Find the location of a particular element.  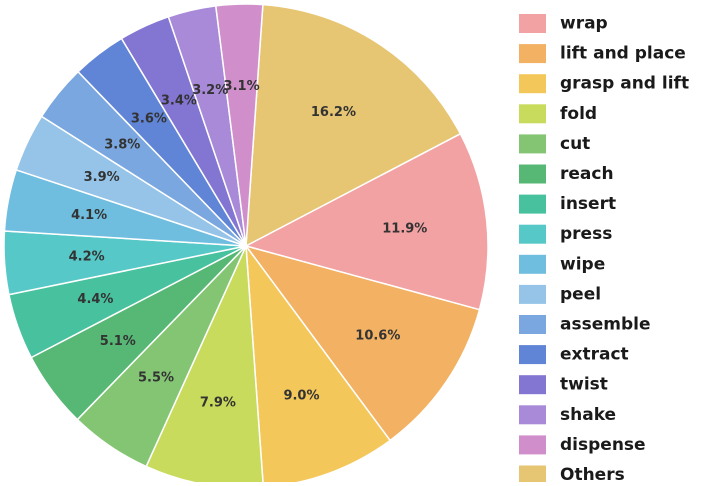

legend-item-shake: shake is located at coordinates (567, 415).